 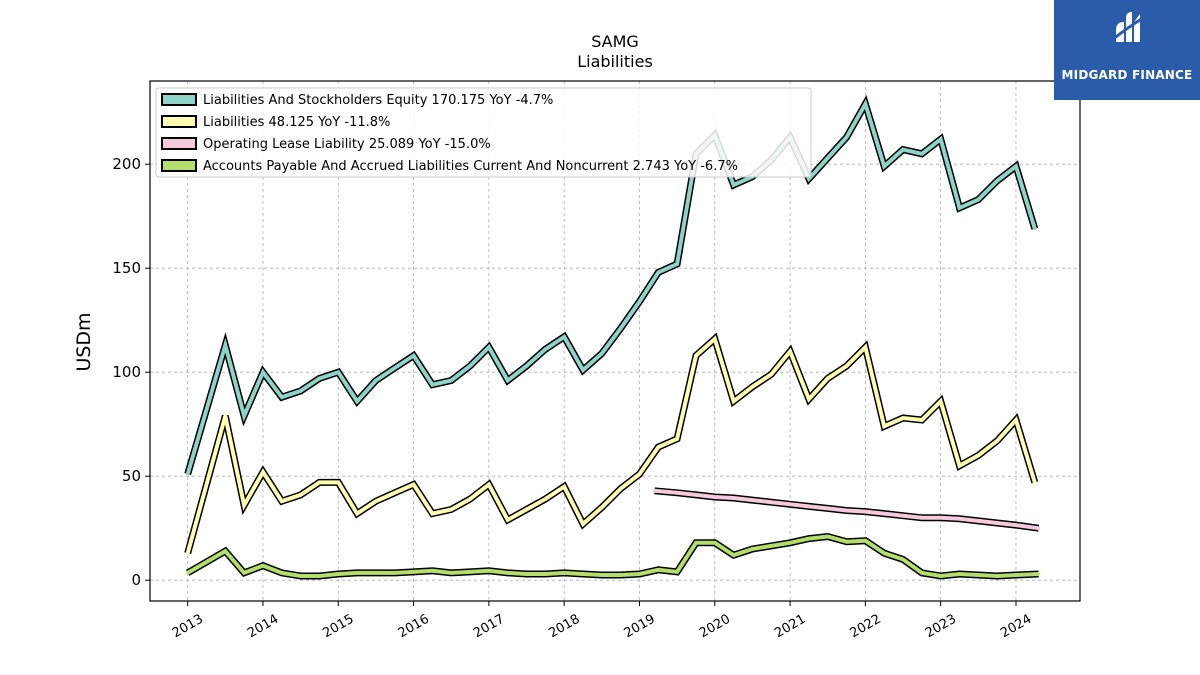 I want to click on y-tick-label: 150, so click(x=126, y=268).